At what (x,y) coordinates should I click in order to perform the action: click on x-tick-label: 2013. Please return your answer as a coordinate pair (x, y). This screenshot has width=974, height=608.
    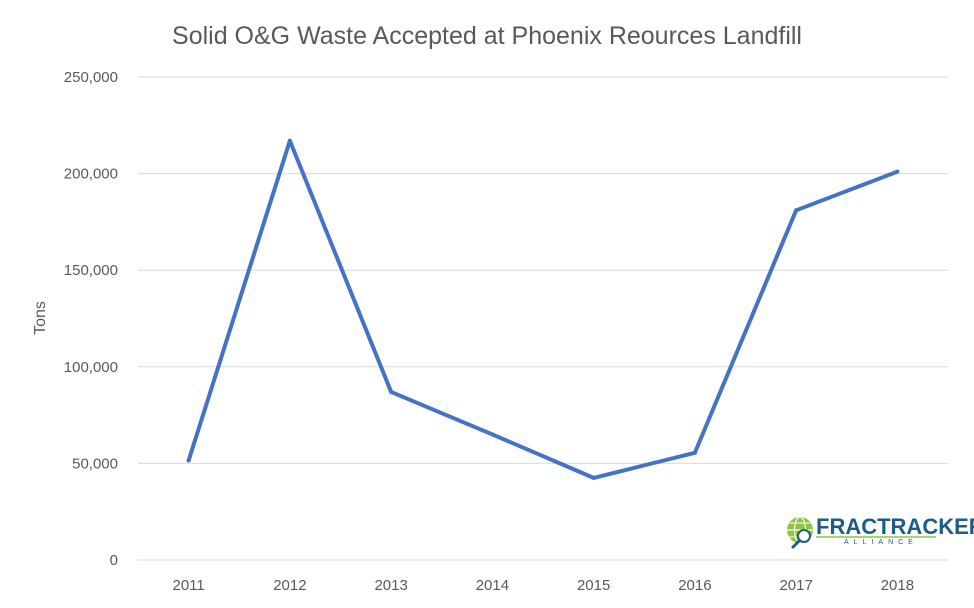
    Looking at the image, I should click on (390, 585).